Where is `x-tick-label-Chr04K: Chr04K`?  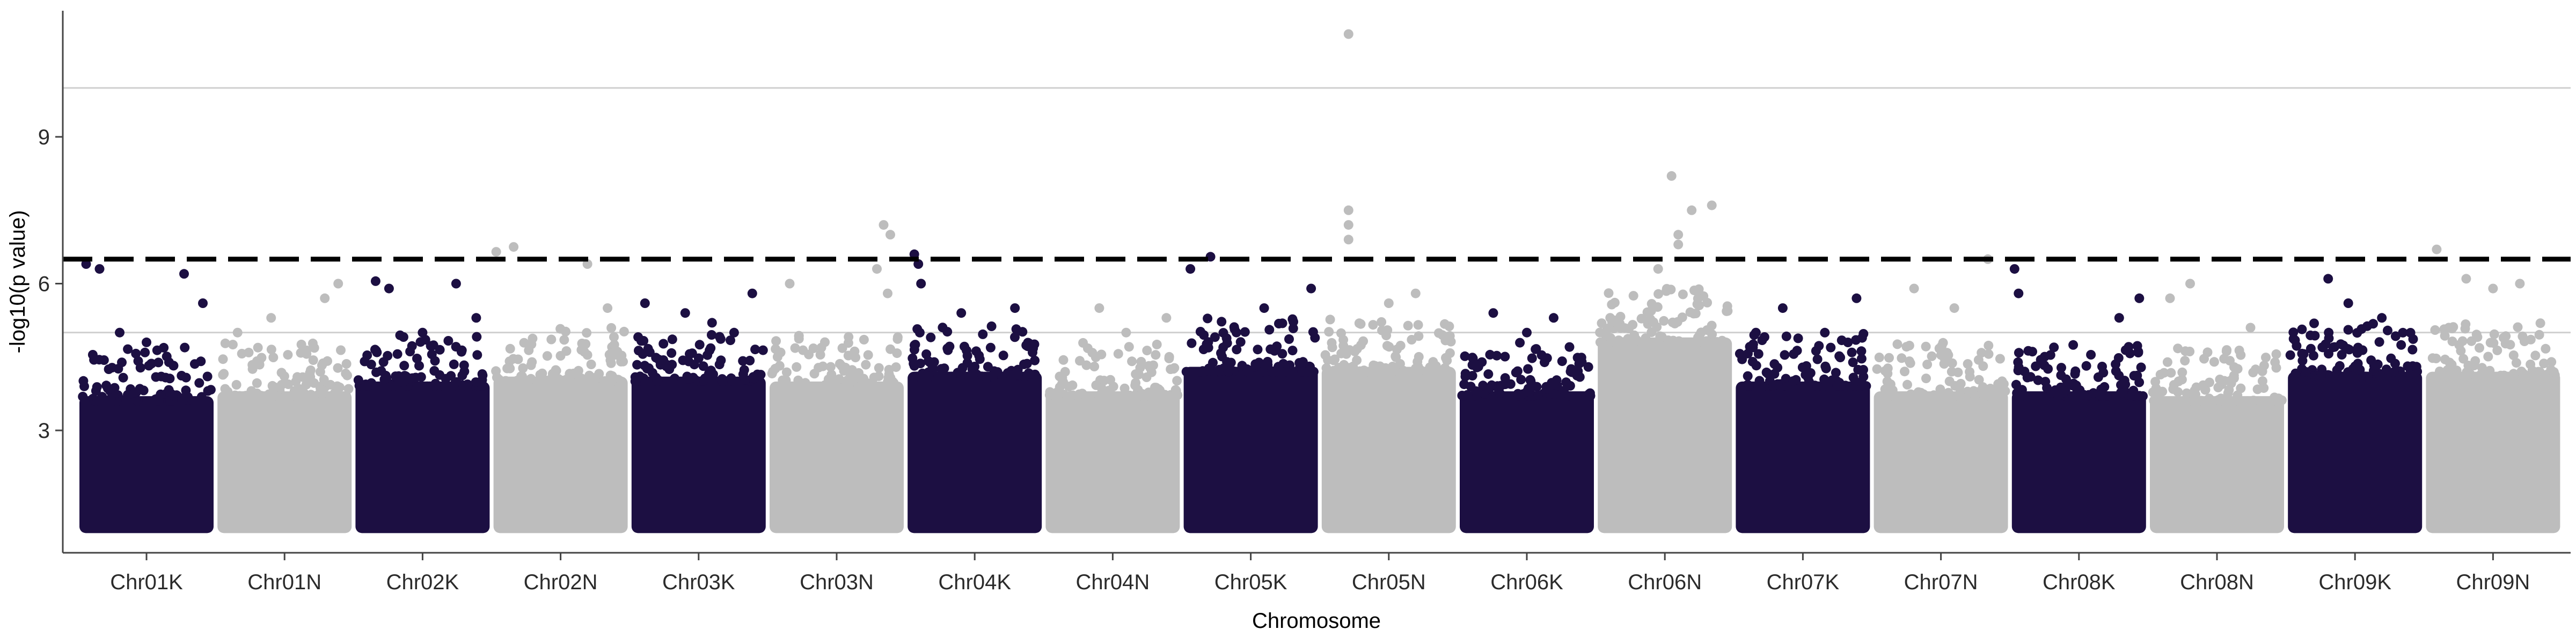
x-tick-label-Chr04K: Chr04K is located at coordinates (974, 582).